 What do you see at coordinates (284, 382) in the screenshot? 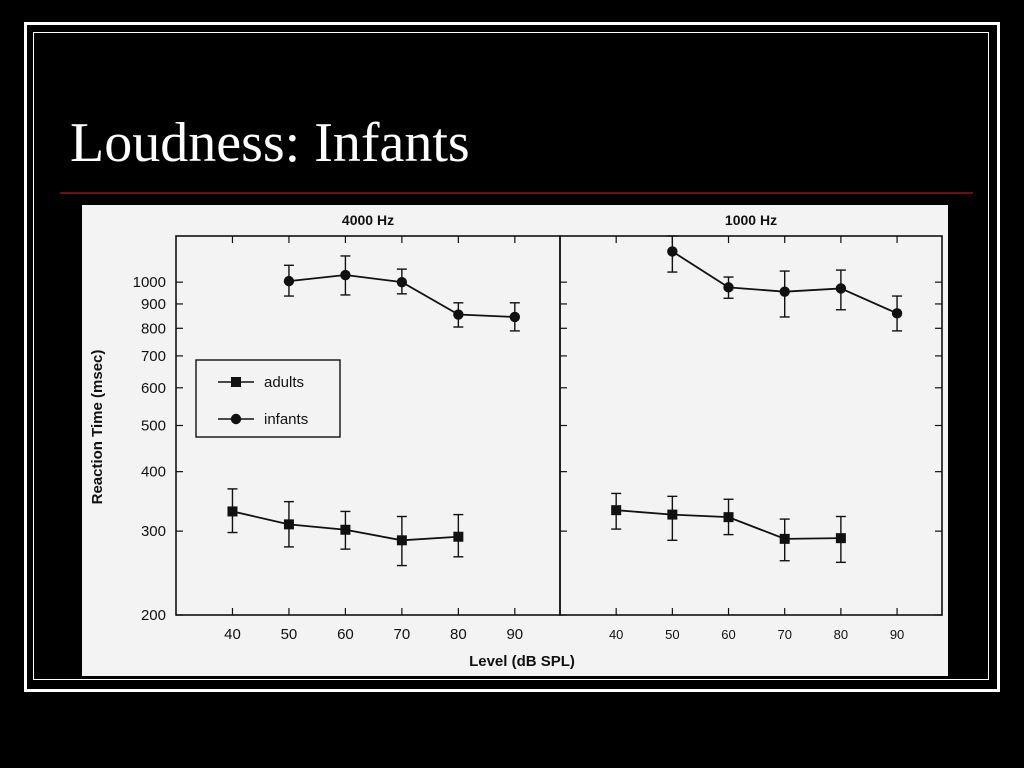
I see `legend-label-adults: adults` at bounding box center [284, 382].